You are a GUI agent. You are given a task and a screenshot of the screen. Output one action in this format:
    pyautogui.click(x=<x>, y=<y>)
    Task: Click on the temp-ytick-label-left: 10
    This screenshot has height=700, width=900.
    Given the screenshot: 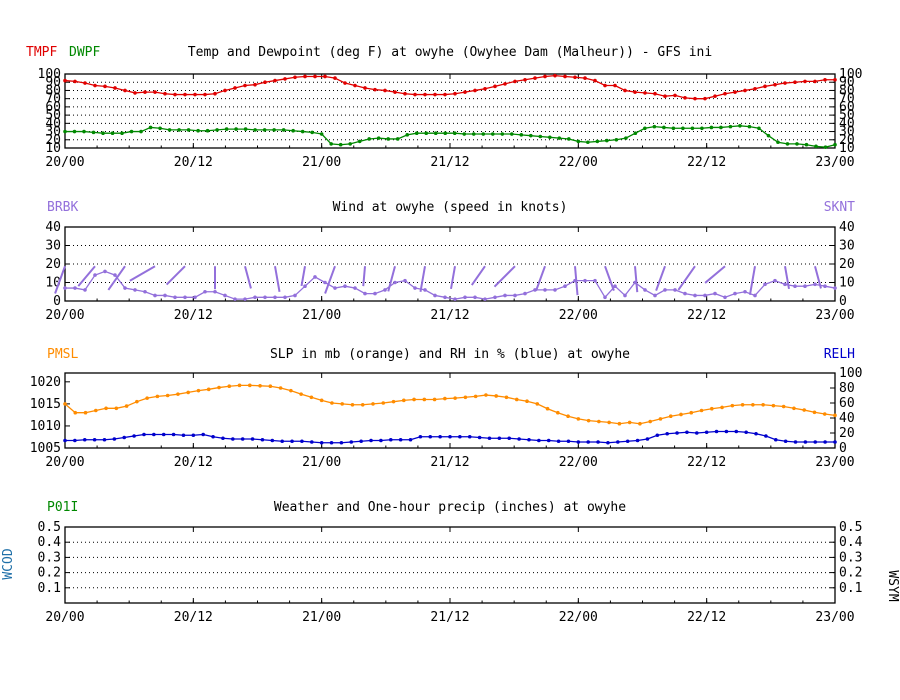 What is the action you would take?
    pyautogui.click(x=53, y=148)
    